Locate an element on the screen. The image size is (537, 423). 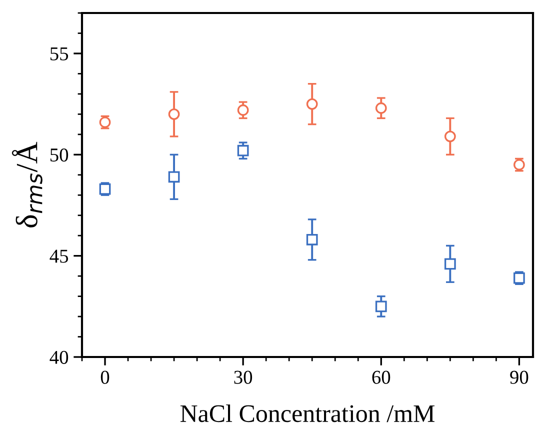
y-tick-label: 40 is located at coordinates (59, 357).